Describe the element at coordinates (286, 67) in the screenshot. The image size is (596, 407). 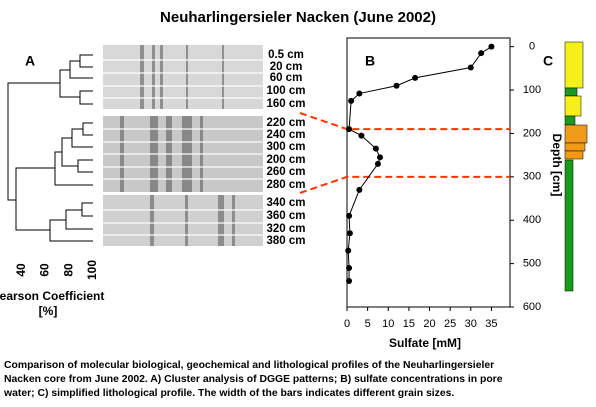
I see `lane-label: 20 cm` at that location.